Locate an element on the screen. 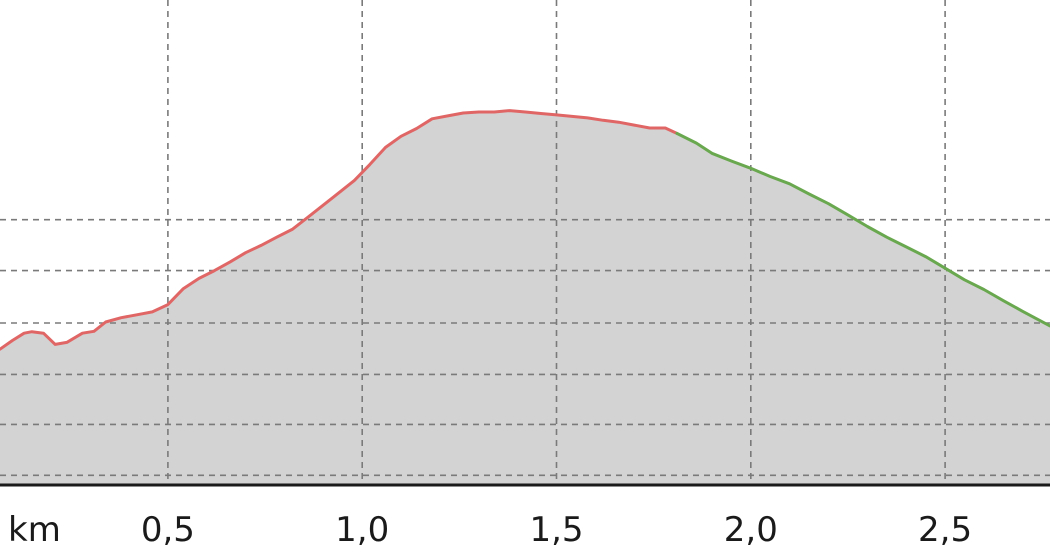  x-tick-label: 0,5 is located at coordinates (168, 530).